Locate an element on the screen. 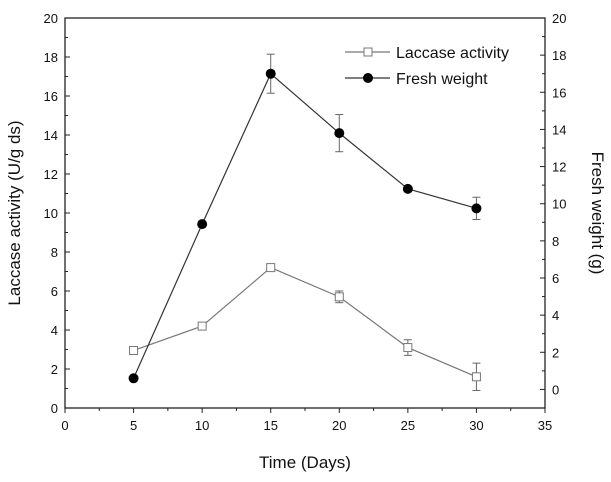  y2-tick-label: 8 is located at coordinates (555, 241).